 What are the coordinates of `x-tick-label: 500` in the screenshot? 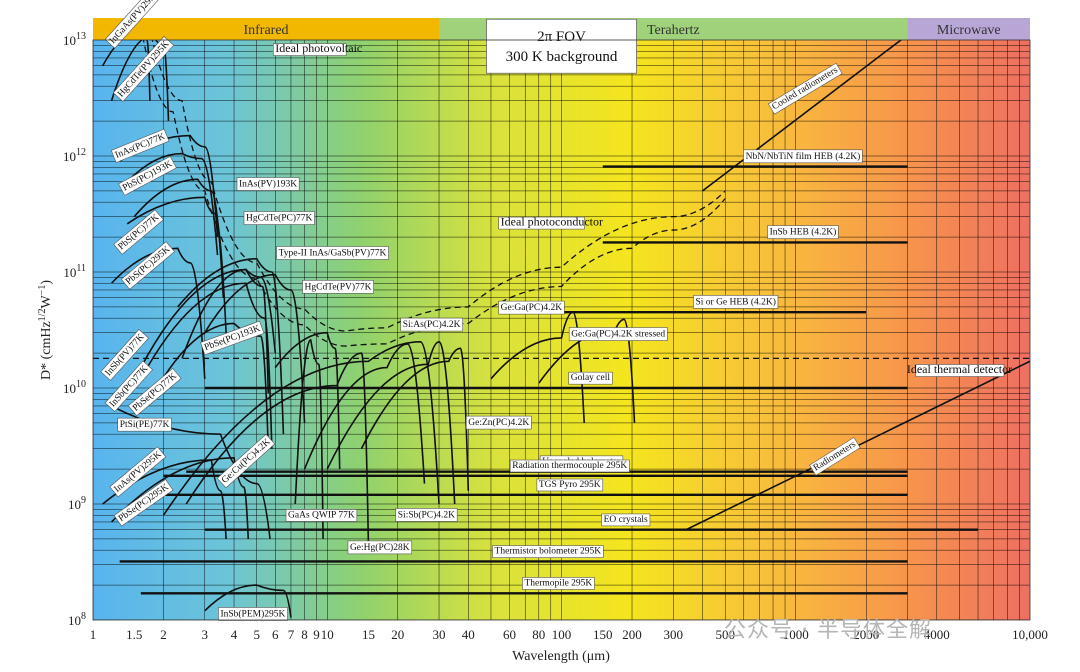 It's located at (725, 634).